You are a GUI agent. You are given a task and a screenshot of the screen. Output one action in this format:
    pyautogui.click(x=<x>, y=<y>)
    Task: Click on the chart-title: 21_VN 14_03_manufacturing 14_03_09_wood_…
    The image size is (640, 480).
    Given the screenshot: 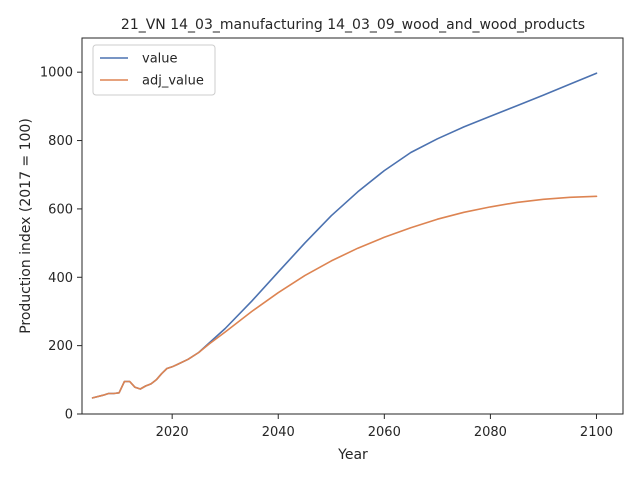 What is the action you would take?
    pyautogui.click(x=353, y=25)
    